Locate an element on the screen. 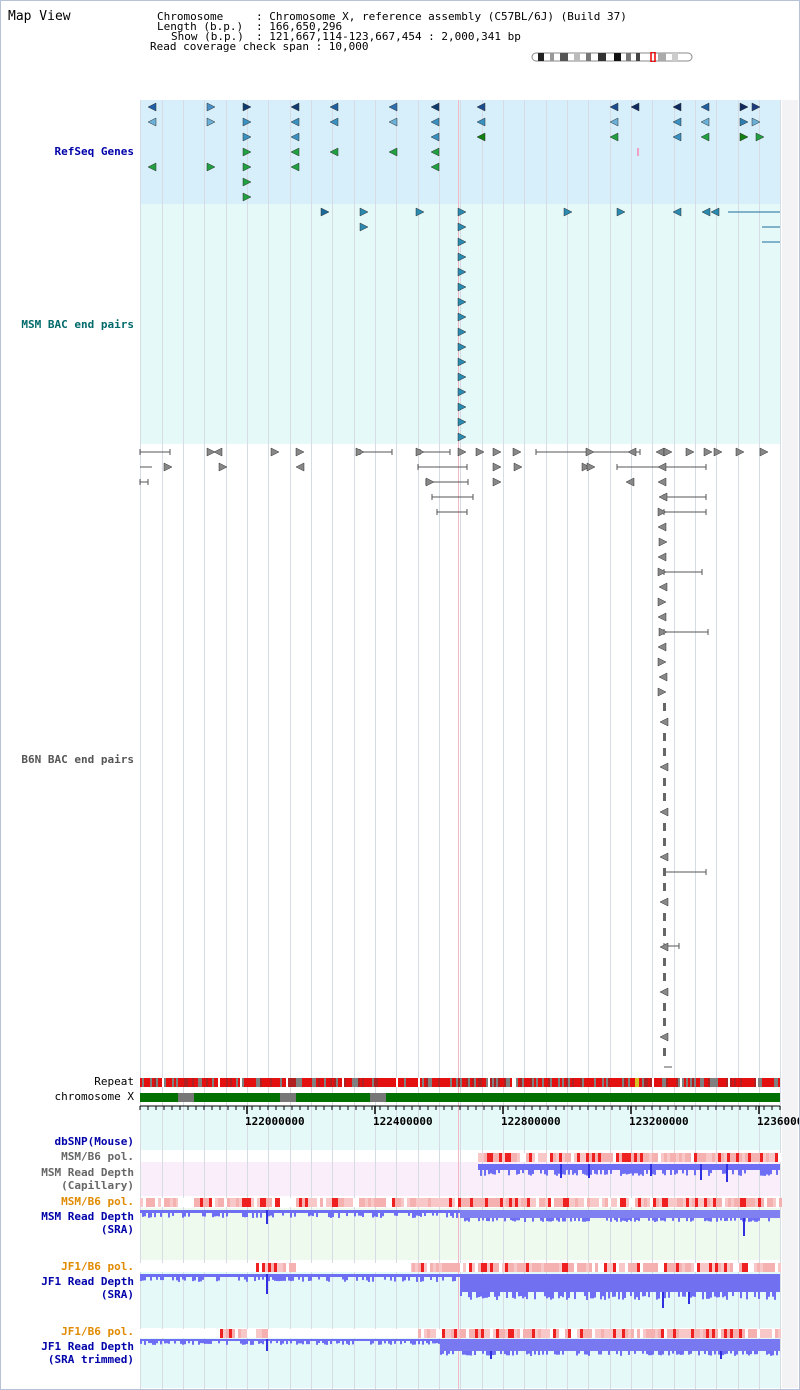  track-label-jf1-pol-1: JF1/B6 pol. is located at coordinates (97, 1266).